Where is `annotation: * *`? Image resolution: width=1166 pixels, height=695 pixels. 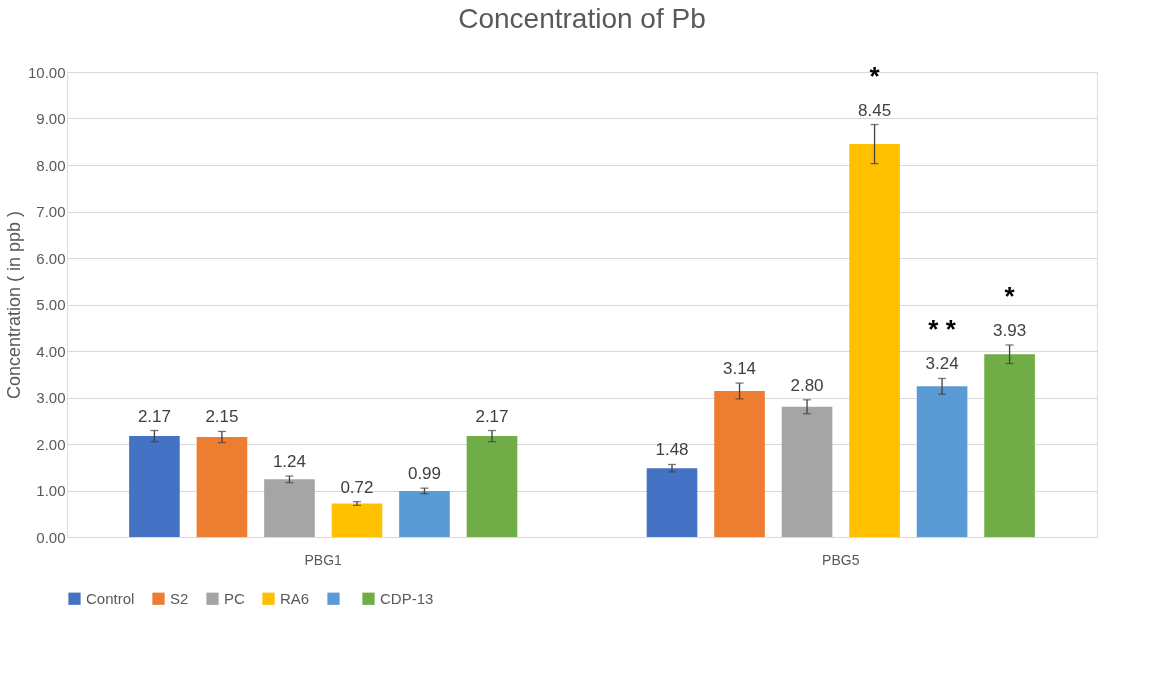
annotation: * * is located at coordinates (942, 329).